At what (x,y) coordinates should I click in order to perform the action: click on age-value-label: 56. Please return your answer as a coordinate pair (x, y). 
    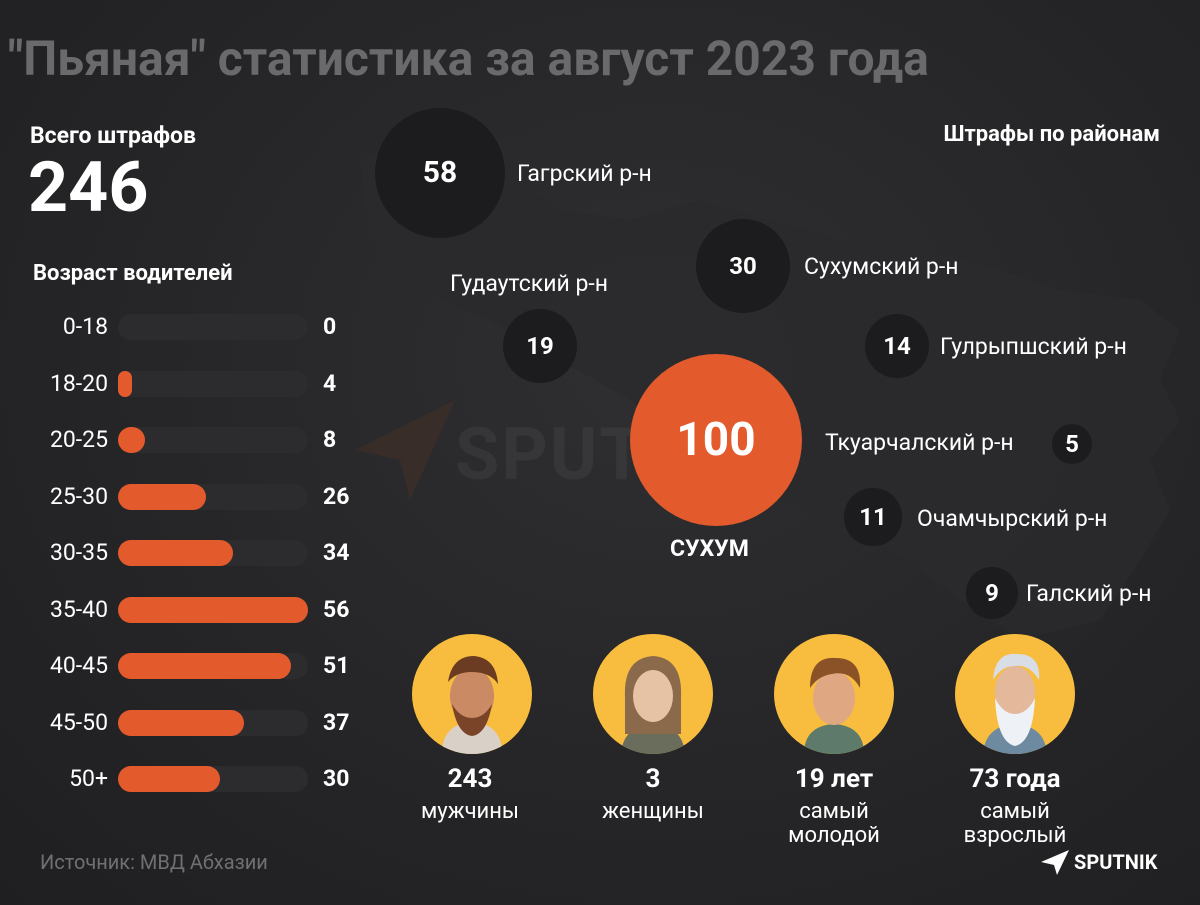
    Looking at the image, I should click on (336, 609).